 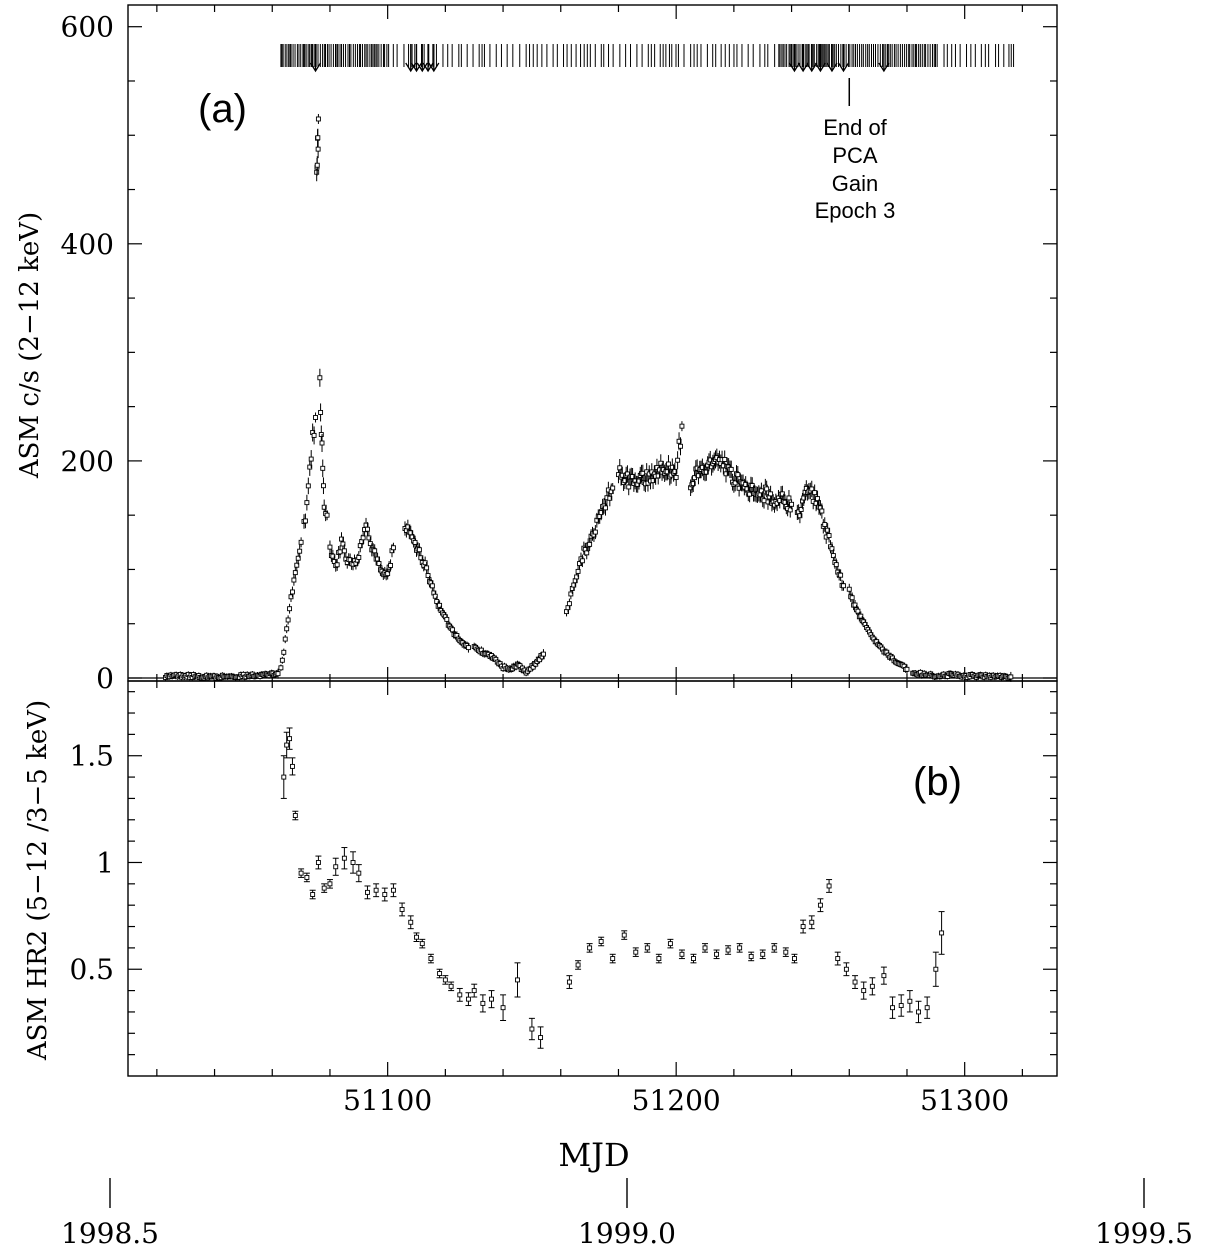 What do you see at coordinates (612, 888) in the screenshot?
I see `panel-b-data` at bounding box center [612, 888].